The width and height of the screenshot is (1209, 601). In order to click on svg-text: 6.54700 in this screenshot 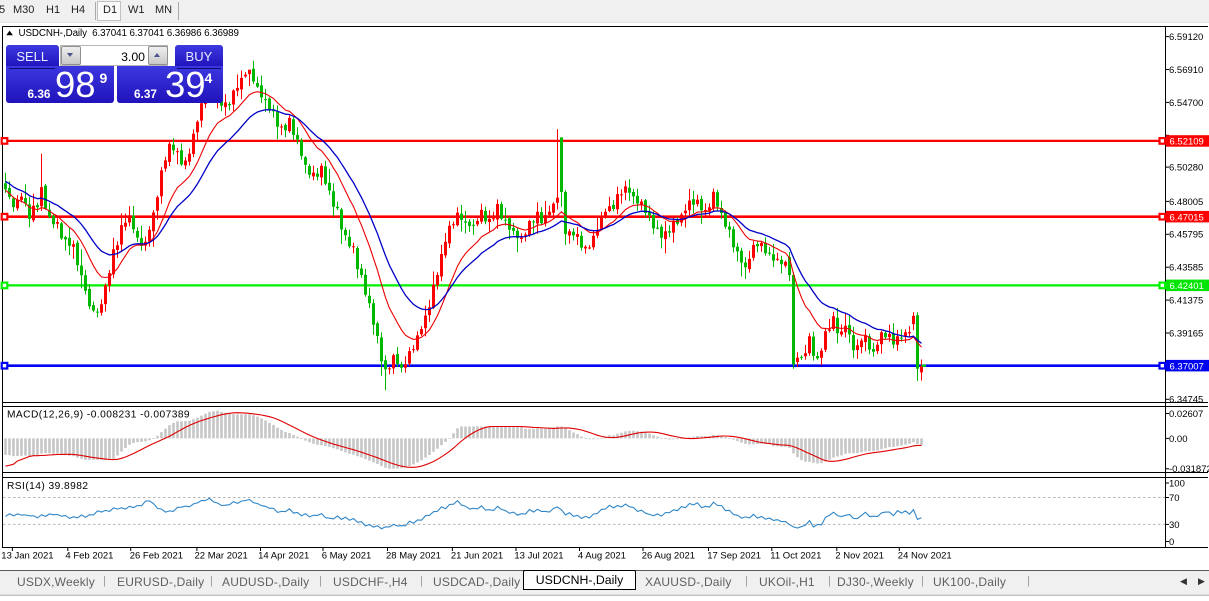, I will do `click(1186, 103)`.